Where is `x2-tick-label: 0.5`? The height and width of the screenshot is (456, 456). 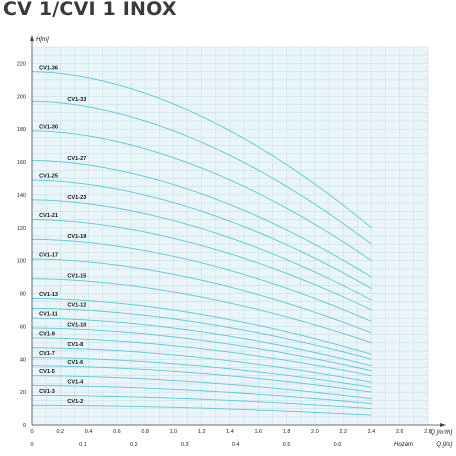 x2-tick-label: 0.5 is located at coordinates (287, 445).